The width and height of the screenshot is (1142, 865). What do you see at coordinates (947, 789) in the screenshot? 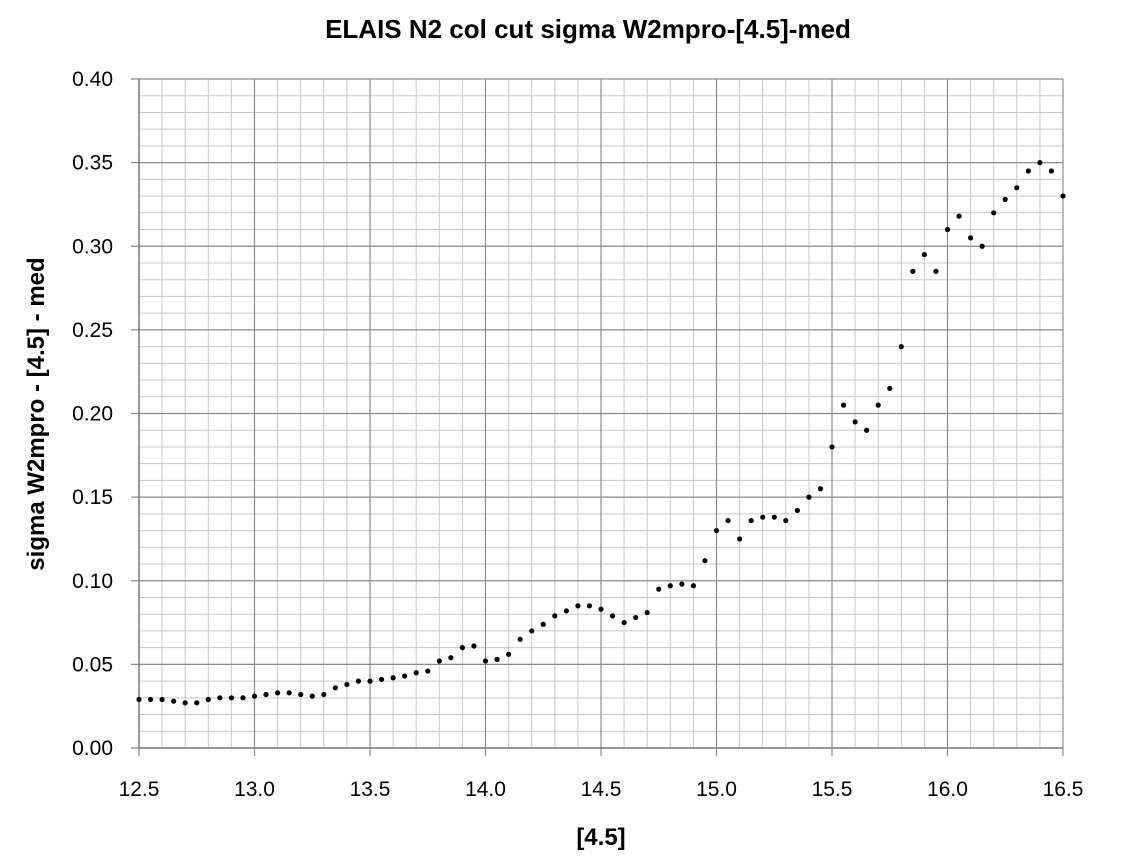
I see `x-tick-label: 16.0` at bounding box center [947, 789].